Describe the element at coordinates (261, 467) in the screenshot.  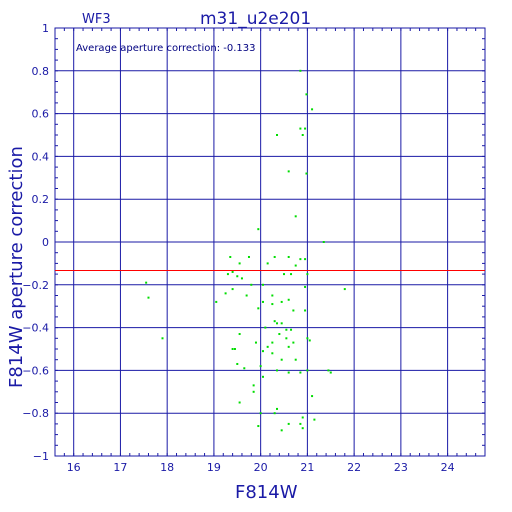
I see `x-tick-label: 20` at that location.